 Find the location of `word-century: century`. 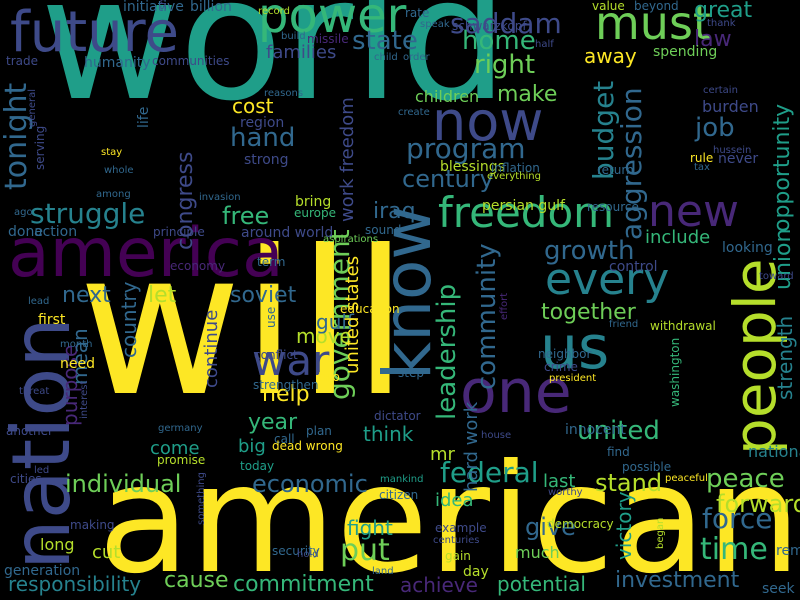

word-century: century is located at coordinates (448, 179).